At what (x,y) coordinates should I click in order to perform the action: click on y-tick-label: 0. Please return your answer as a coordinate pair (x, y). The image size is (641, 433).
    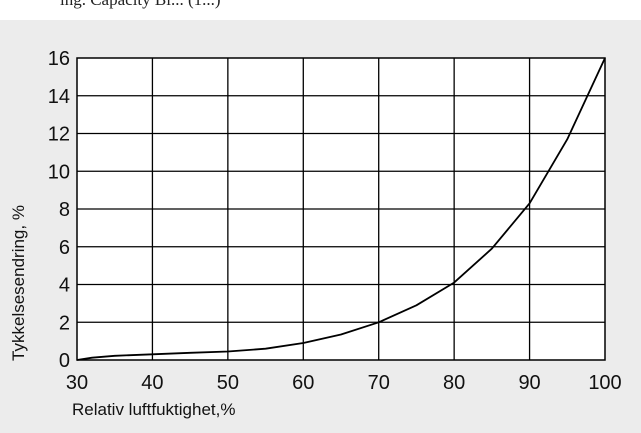
    Looking at the image, I should click on (64, 361).